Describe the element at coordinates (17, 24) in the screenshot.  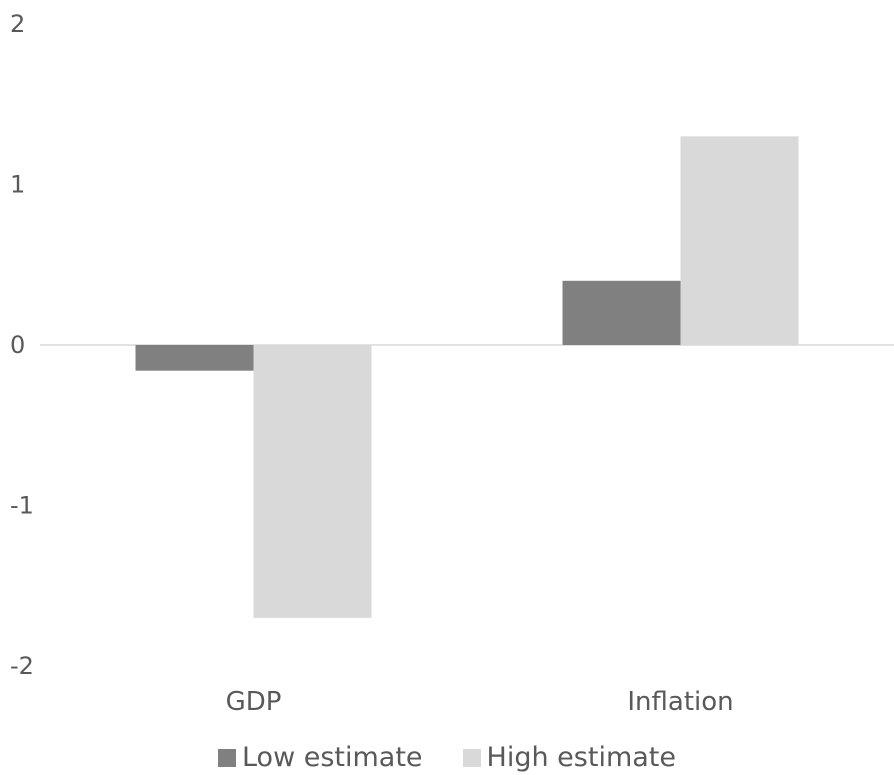
I see `y-tick-label: 2` at that location.